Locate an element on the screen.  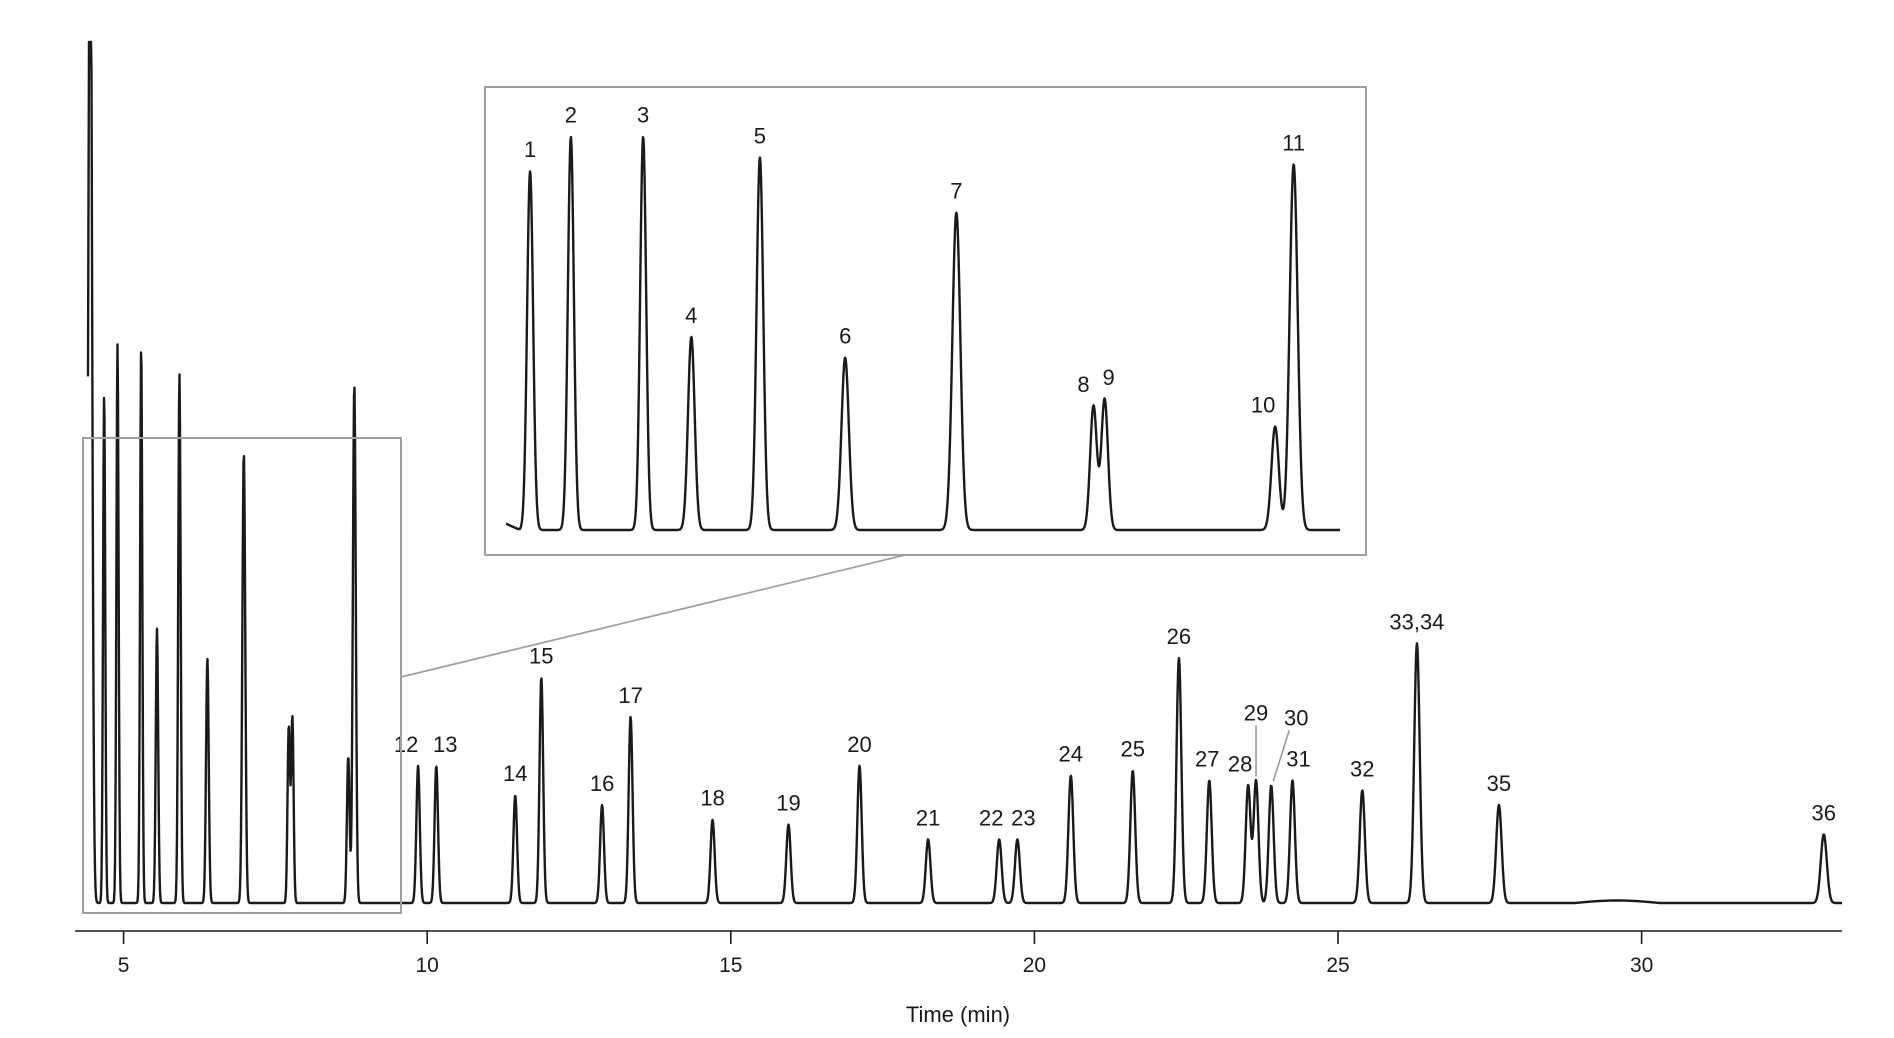
inset-peak-label-3: 3 is located at coordinates (643, 115).